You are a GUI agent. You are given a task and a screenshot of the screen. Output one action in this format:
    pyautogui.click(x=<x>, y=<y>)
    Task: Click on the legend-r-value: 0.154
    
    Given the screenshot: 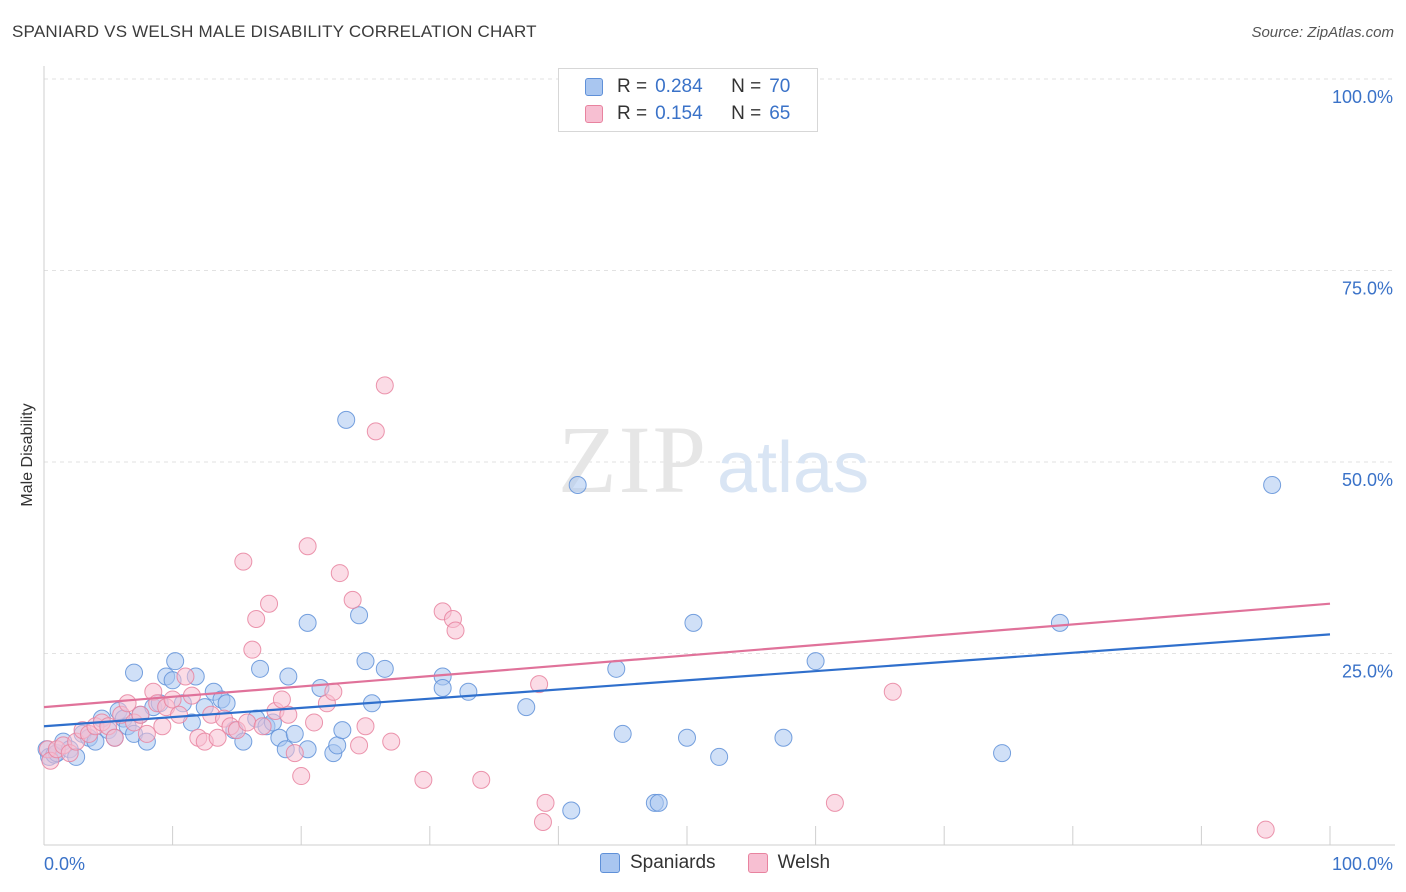 What is the action you would take?
    pyautogui.click(x=679, y=113)
    